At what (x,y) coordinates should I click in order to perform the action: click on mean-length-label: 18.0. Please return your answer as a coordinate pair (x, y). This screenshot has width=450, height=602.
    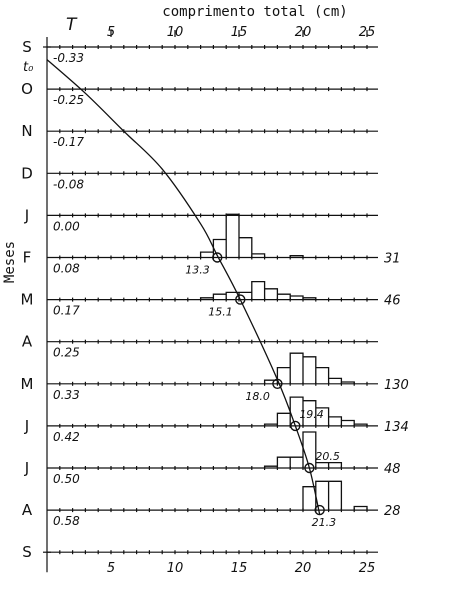
    Looking at the image, I should click on (257, 396).